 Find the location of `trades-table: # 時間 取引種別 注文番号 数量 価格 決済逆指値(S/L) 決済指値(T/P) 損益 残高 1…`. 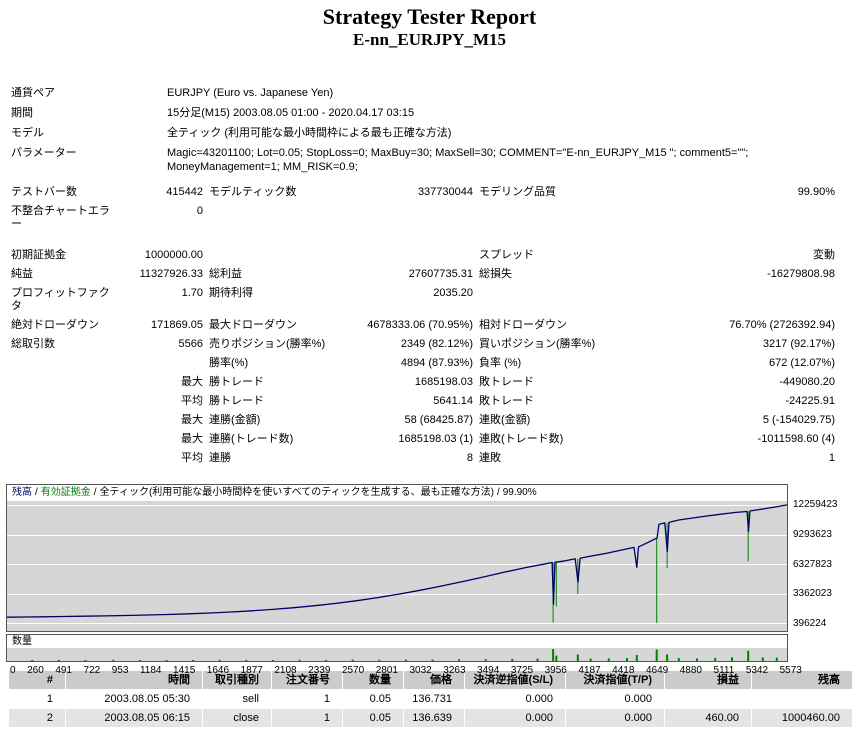

trades-table: # 時間 取引種別 注文番号 数量 価格 決済逆指値(S/L) 決済指値(T/P) 損益 残高 1… is located at coordinates (430, 699).